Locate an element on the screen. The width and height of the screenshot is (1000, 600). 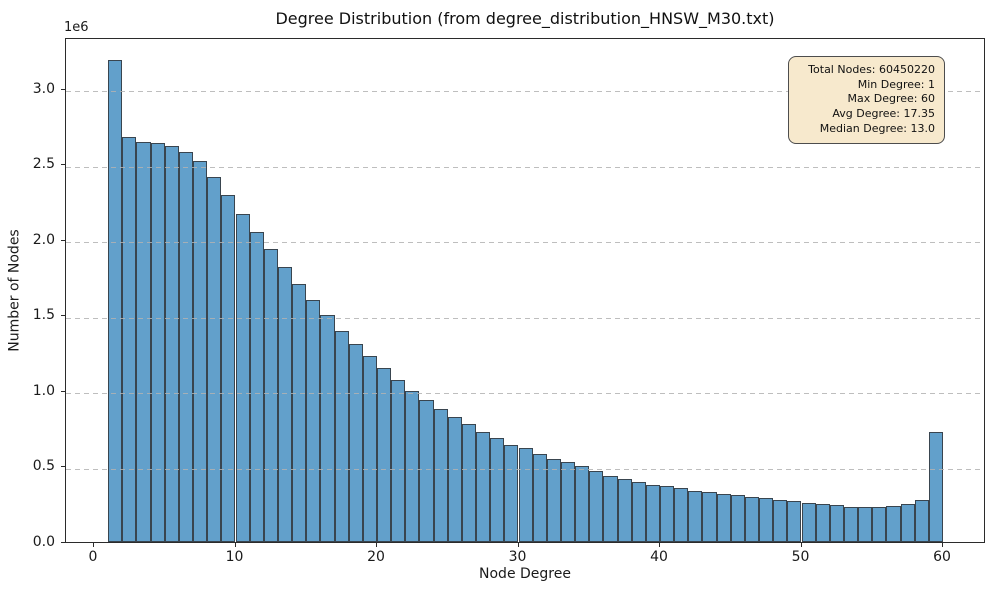
y-tick-label: 2.0 is located at coordinates (43, 240).